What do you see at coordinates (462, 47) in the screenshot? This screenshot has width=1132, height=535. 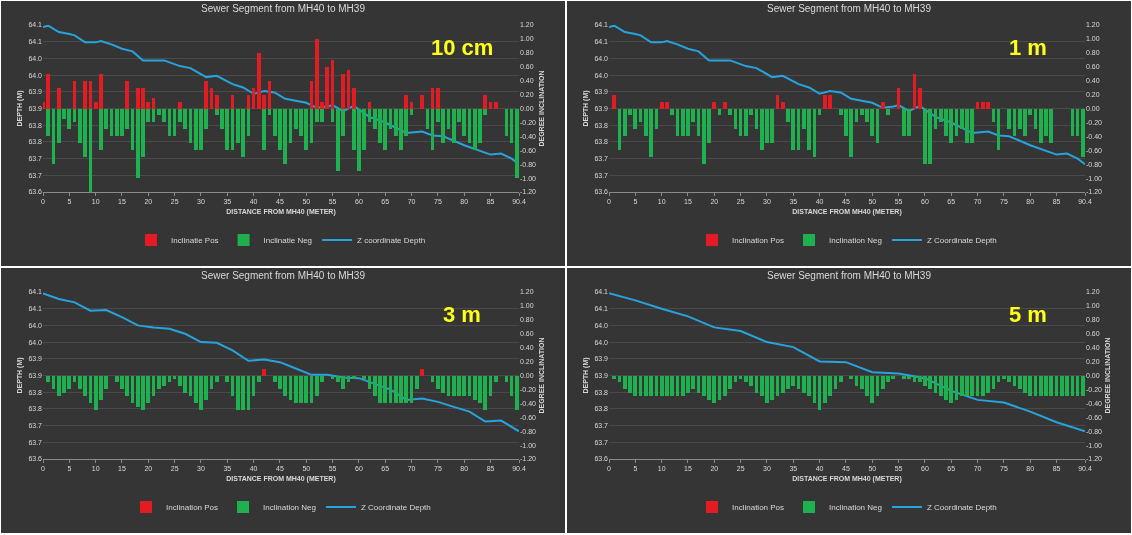 I see `annotation: 10 cm` at bounding box center [462, 47].